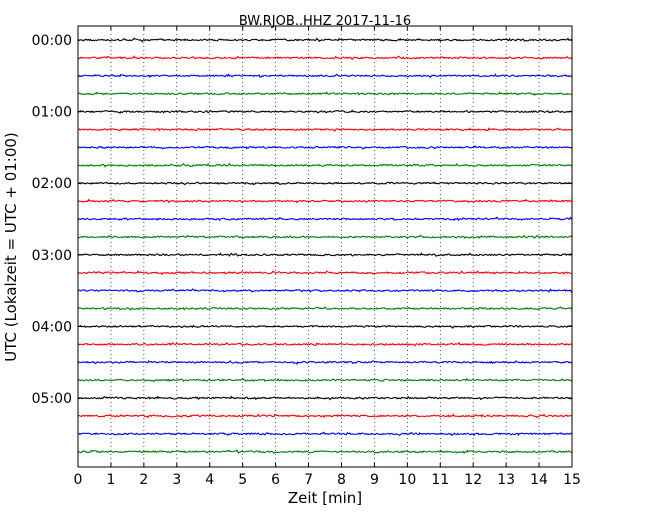  Describe the element at coordinates (506, 480) in the screenshot. I see `x-tick-label: 13` at that location.